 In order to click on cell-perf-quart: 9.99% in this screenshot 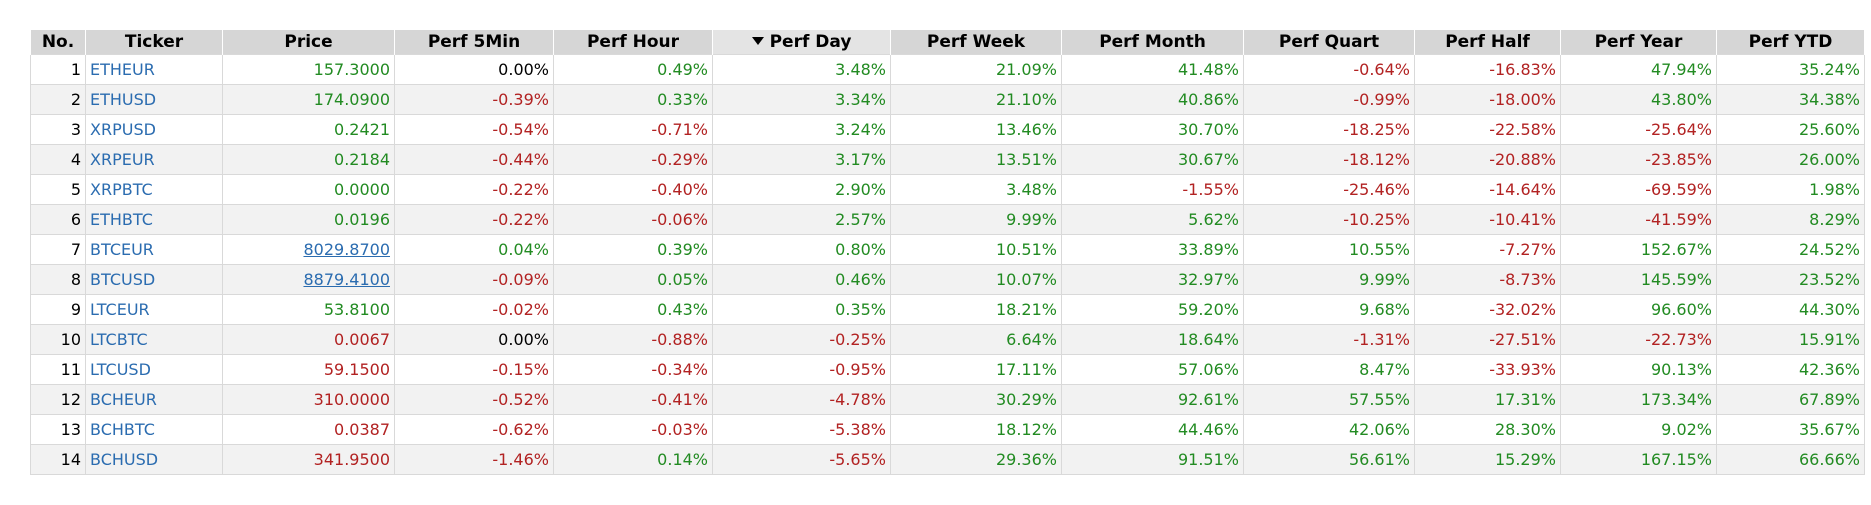, I will do `click(1329, 279)`.